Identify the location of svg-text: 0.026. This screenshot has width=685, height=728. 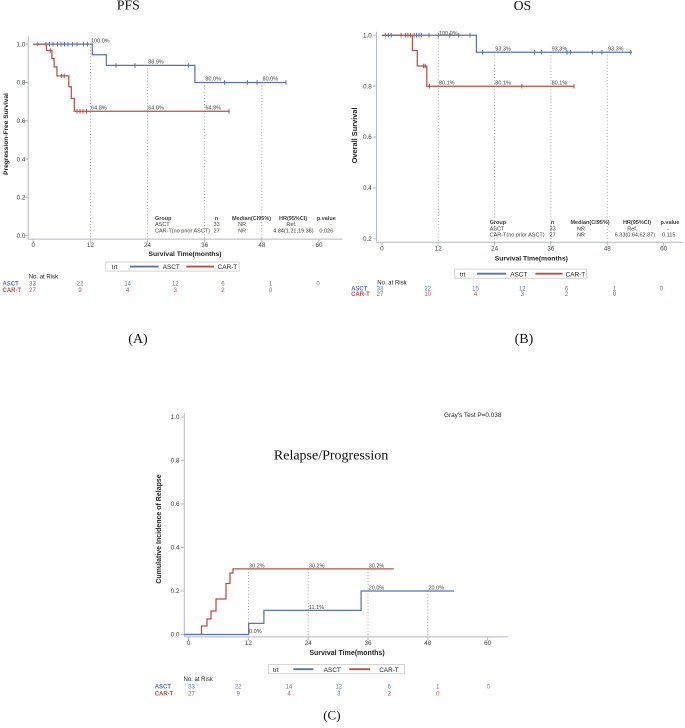
(326, 231).